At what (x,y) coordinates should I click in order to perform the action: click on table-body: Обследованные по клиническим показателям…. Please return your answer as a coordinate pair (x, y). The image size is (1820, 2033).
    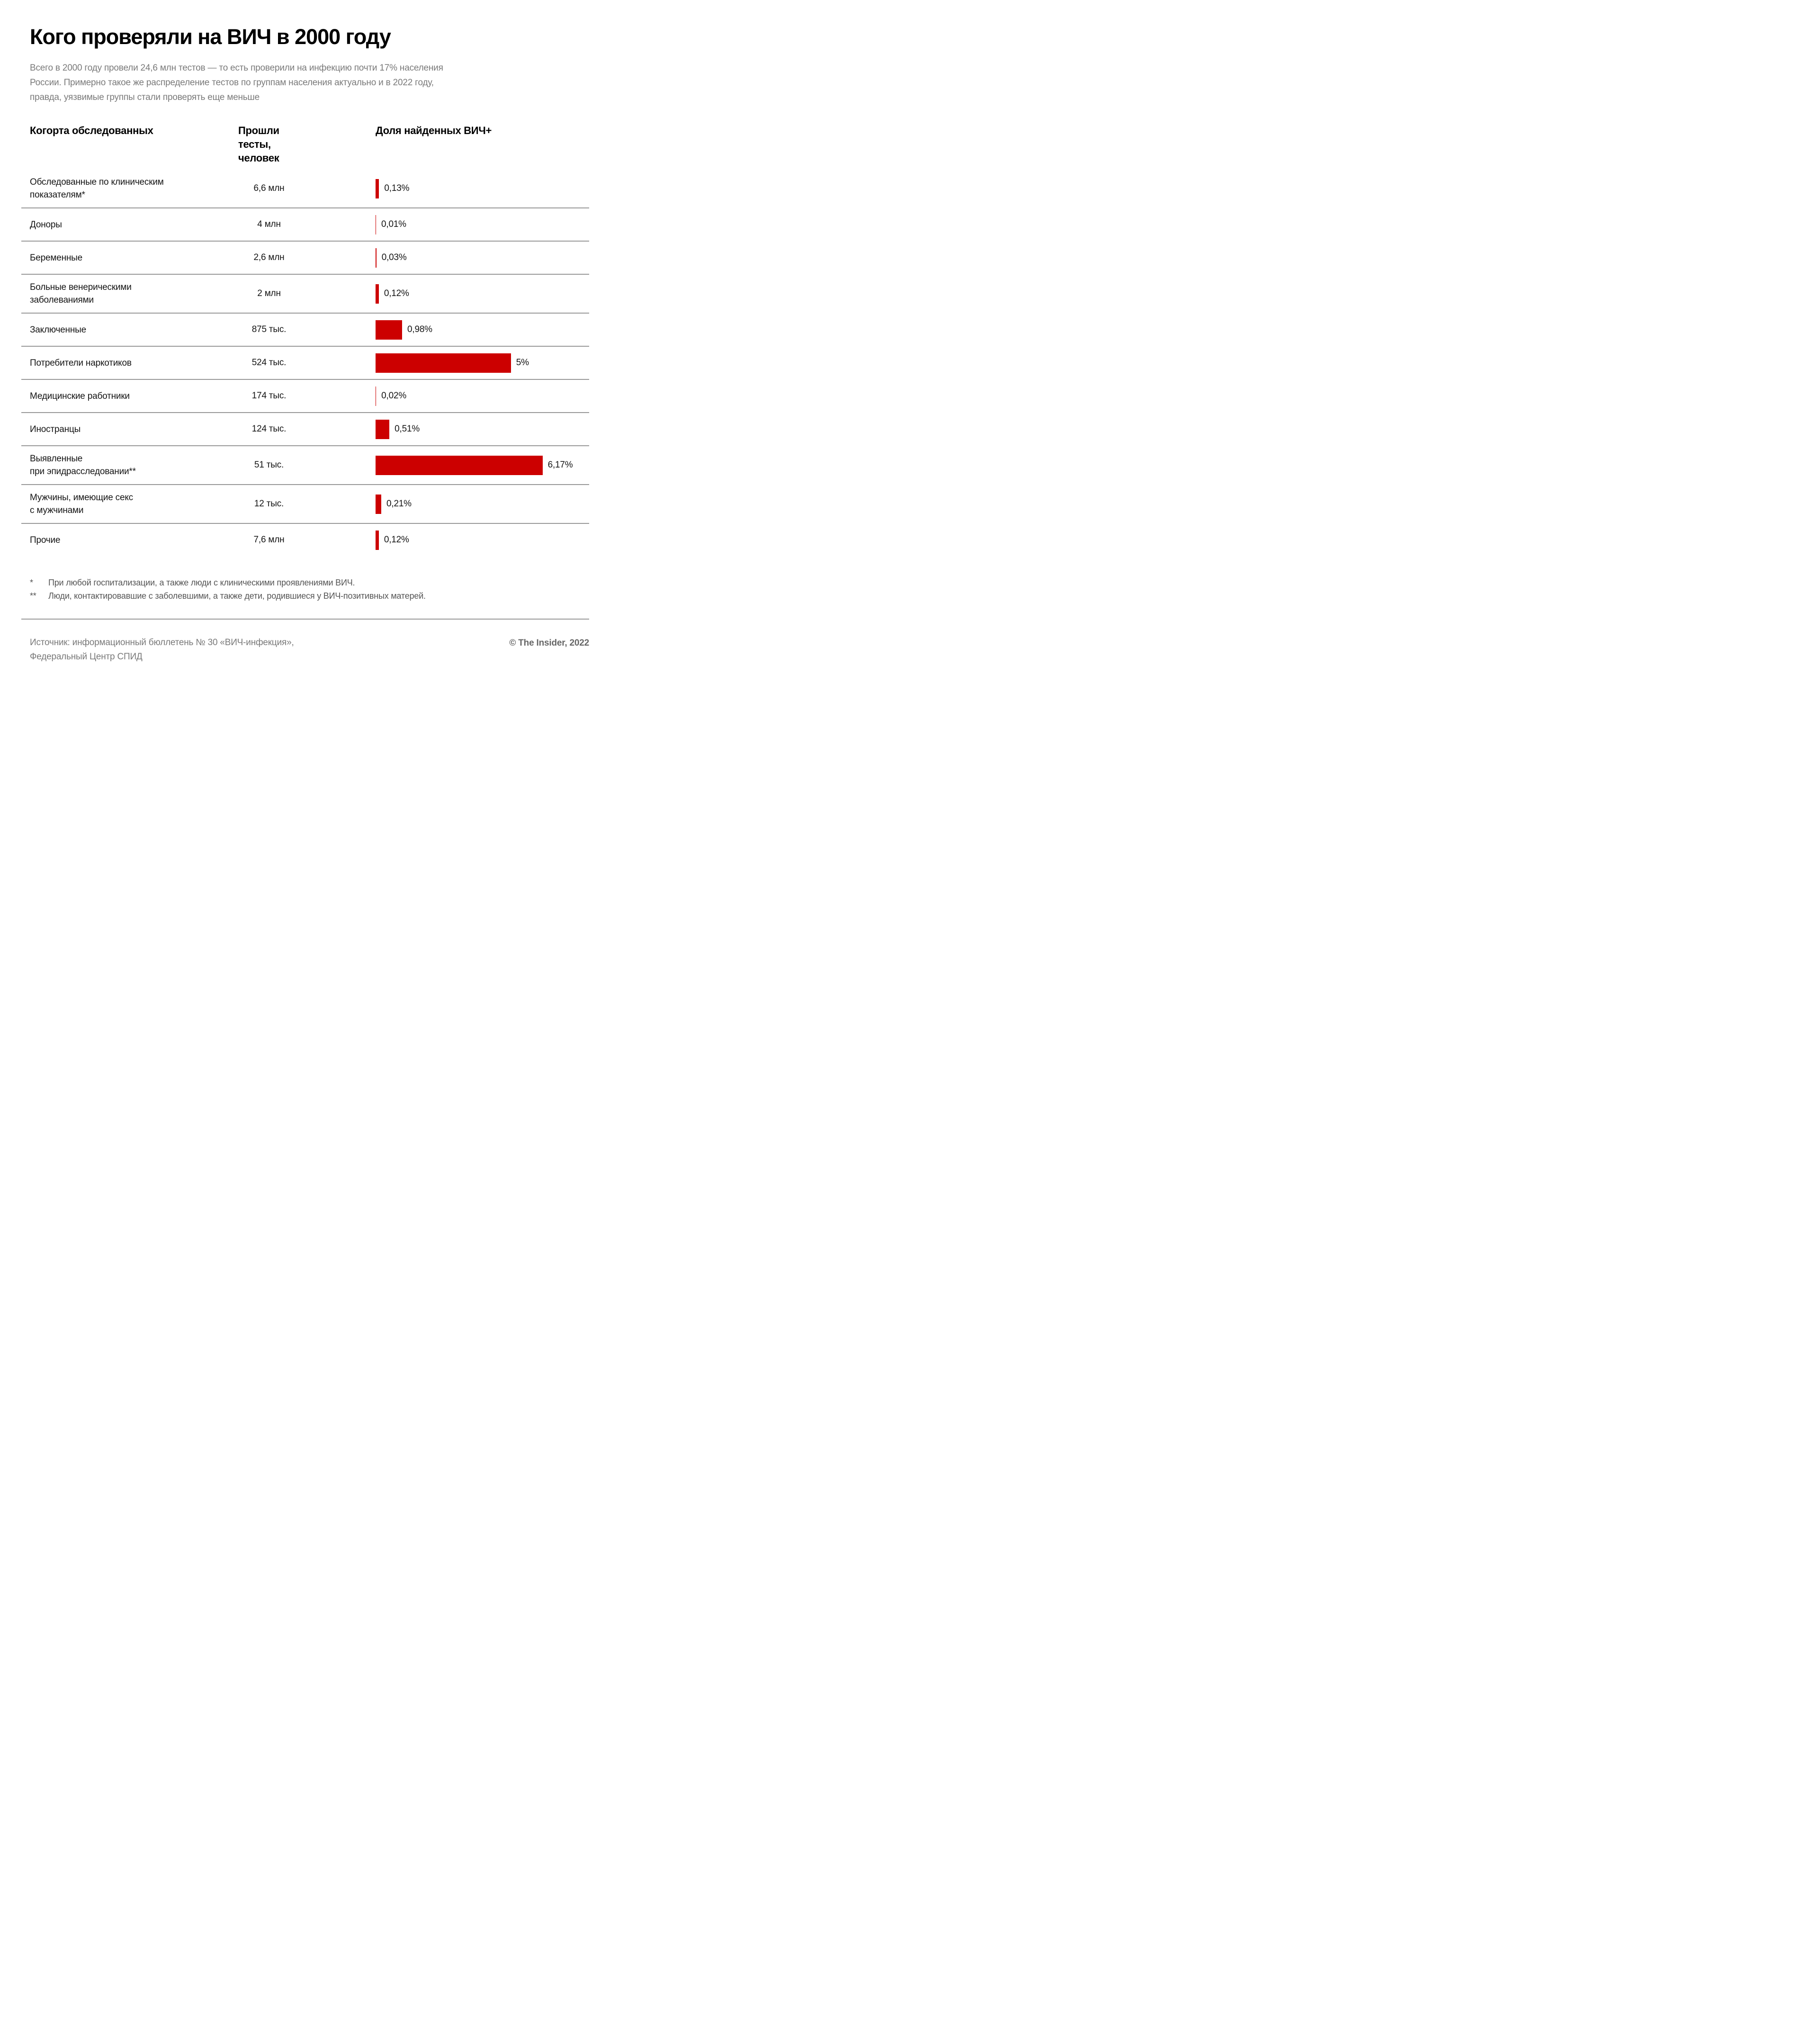
    Looking at the image, I should click on (305, 363).